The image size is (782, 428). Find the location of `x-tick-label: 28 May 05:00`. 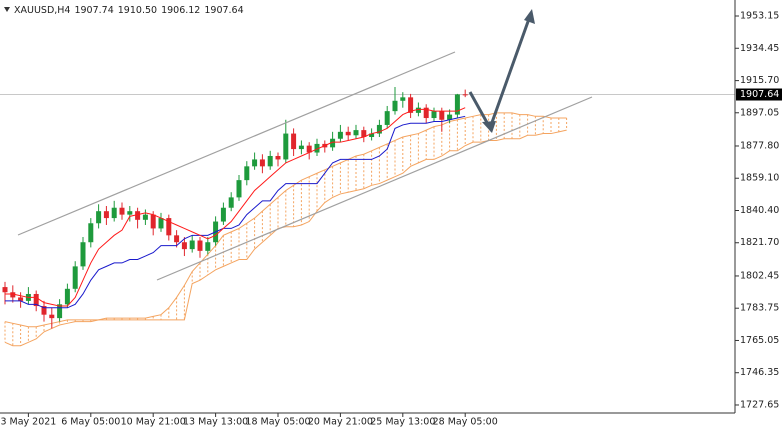

x-tick-label: 28 May 05:00 is located at coordinates (465, 422).